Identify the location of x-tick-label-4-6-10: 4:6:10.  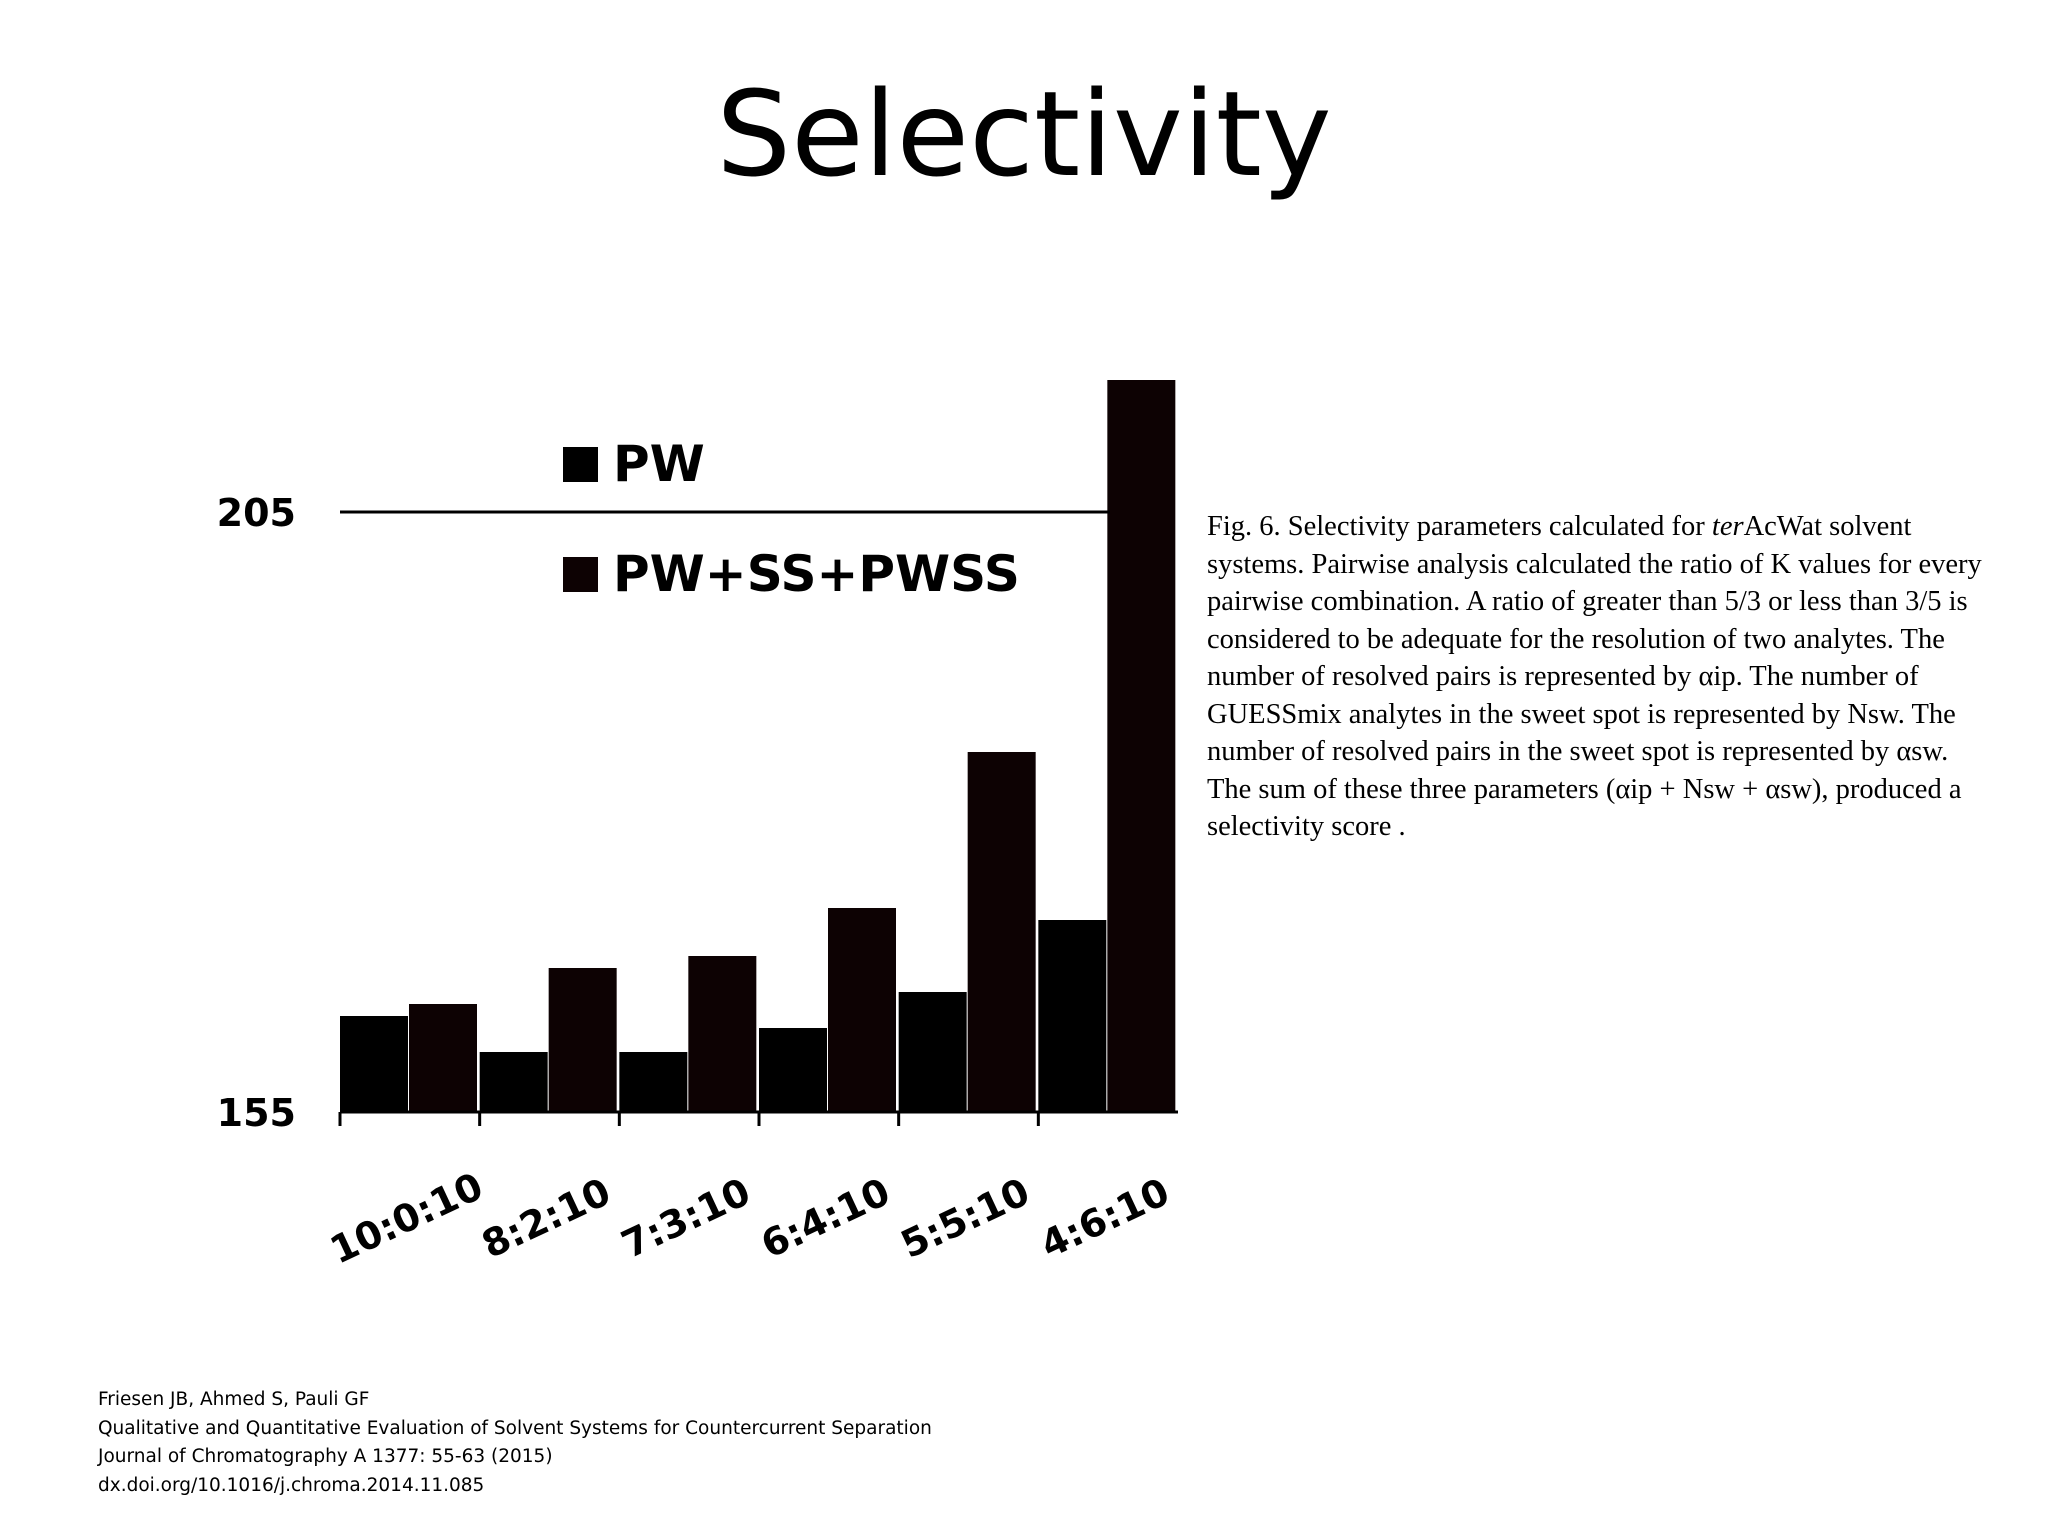
(1105, 1218).